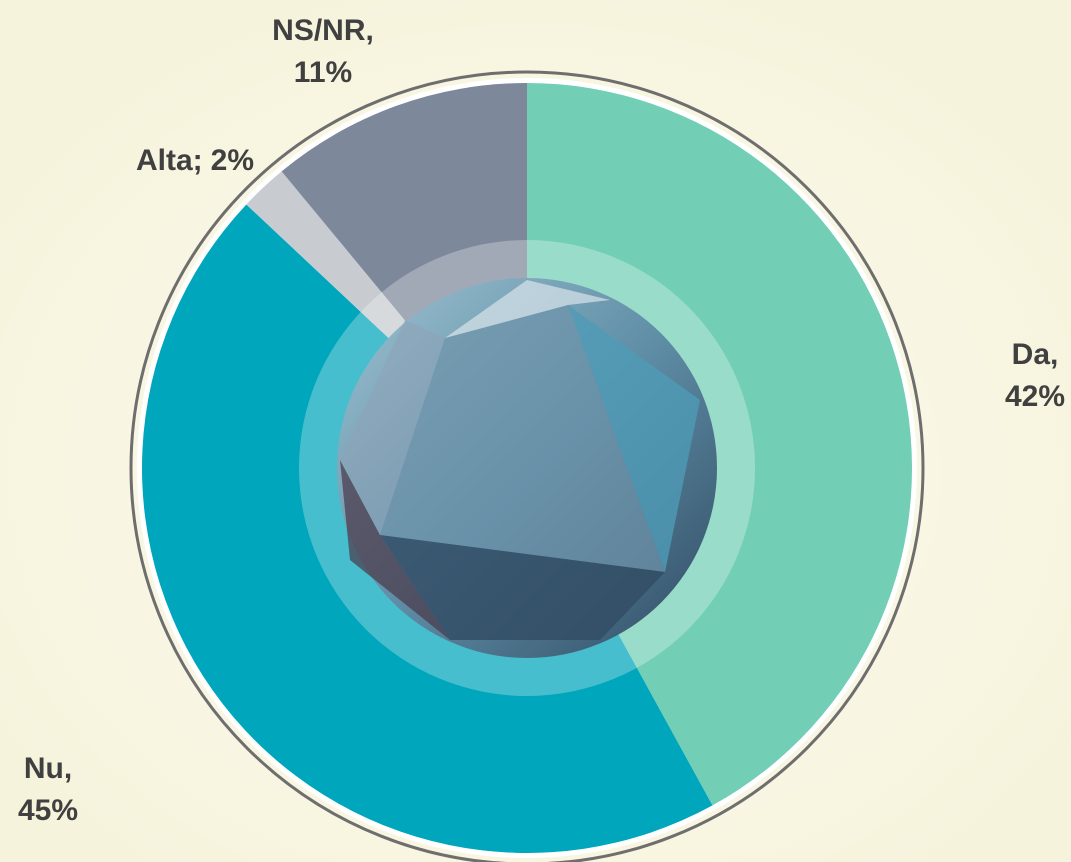 This screenshot has width=1071, height=862. What do you see at coordinates (48, 789) in the screenshot?
I see `data-label: Nu, 45%` at bounding box center [48, 789].